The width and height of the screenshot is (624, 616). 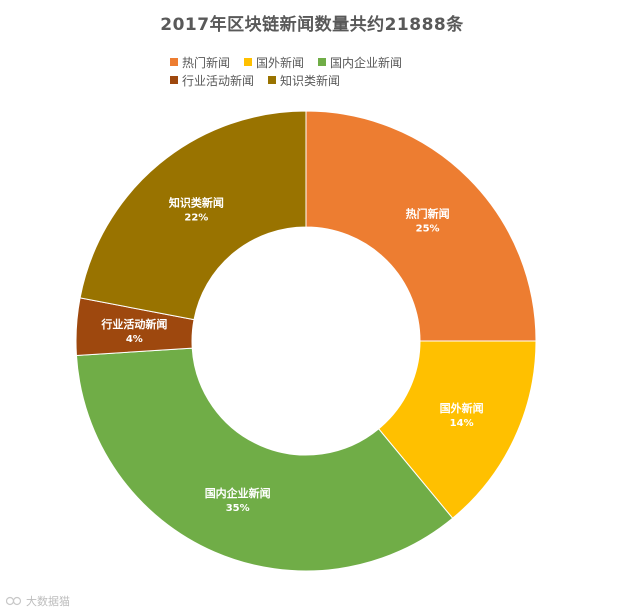 I want to click on slice-percent-label: 22%, so click(x=196, y=217).